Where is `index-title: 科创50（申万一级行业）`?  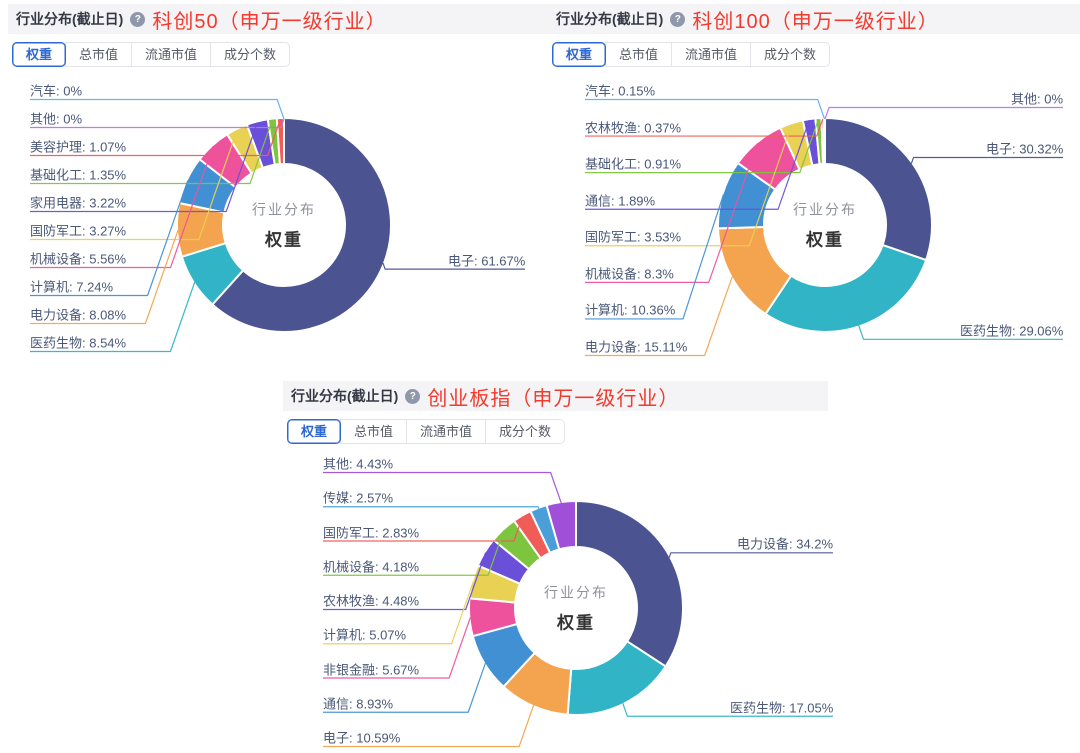
index-title: 科创50（申万一级行业） is located at coordinates (269, 21).